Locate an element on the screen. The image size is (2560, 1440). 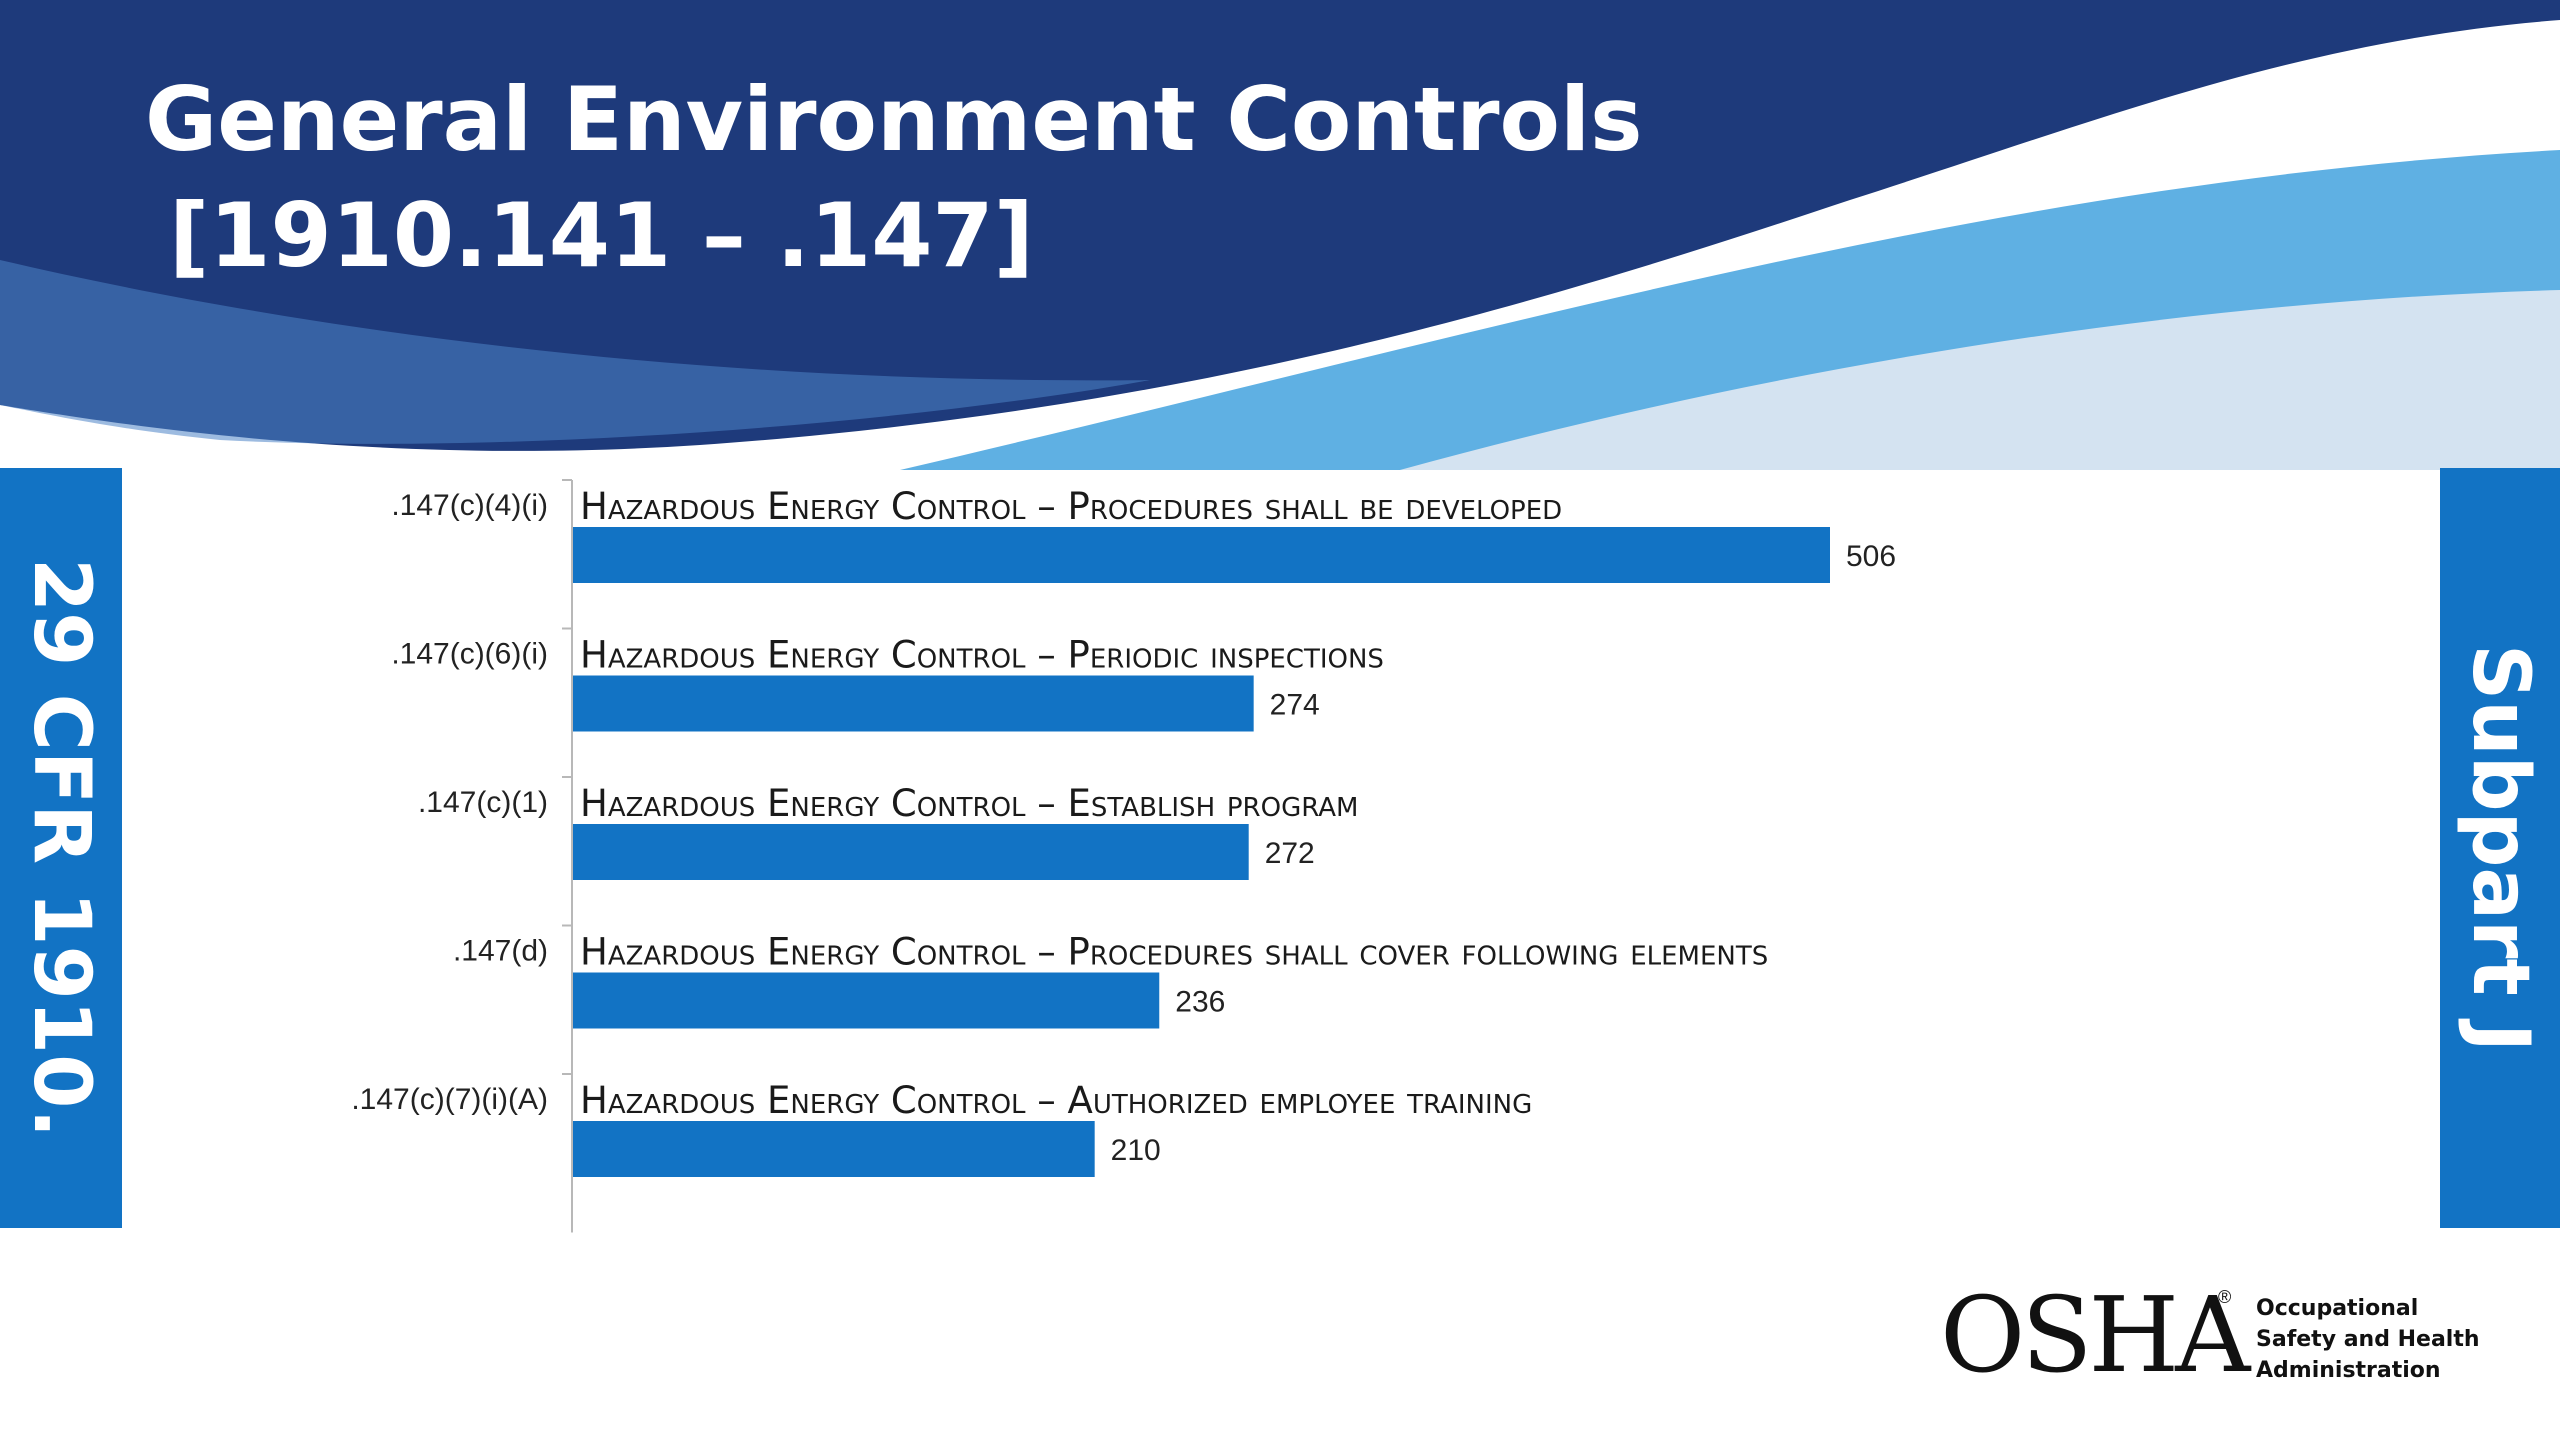
osha-logo-wordmark: OSHA is located at coordinates (2095, 1335).